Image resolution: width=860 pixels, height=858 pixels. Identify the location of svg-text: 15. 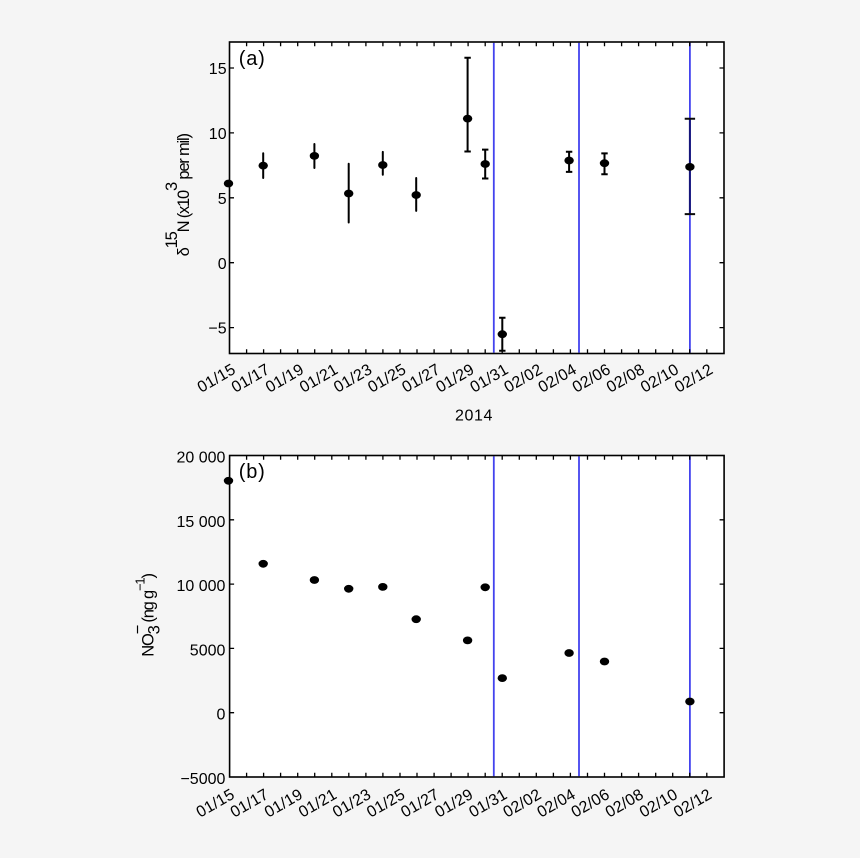
(218, 69).